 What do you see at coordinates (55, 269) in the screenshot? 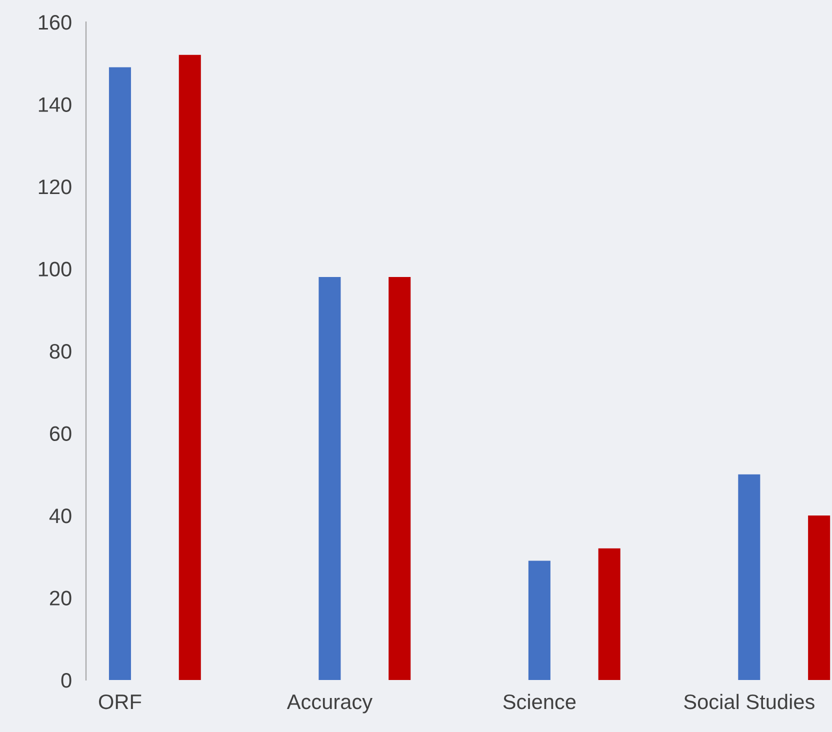
I see `y-tick-label: 100` at bounding box center [55, 269].